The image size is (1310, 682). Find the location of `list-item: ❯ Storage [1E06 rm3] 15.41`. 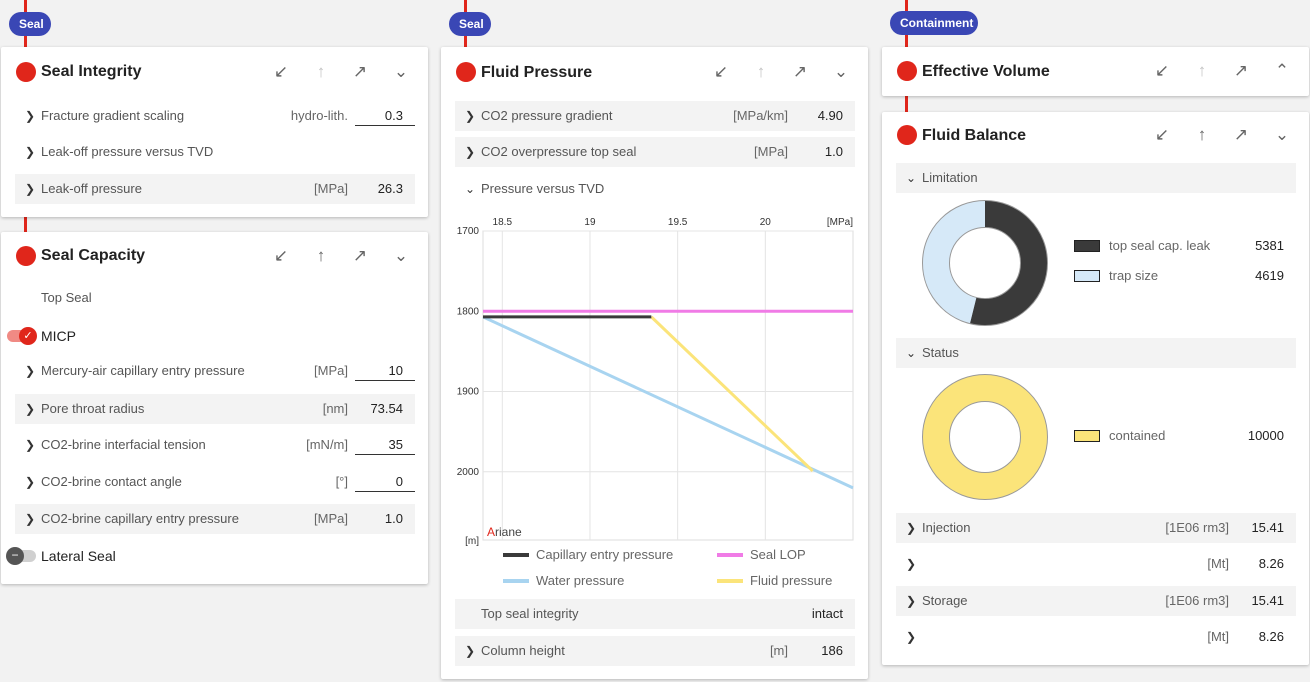

list-item: ❯ Storage [1E06 rm3] 15.41 is located at coordinates (1096, 601).